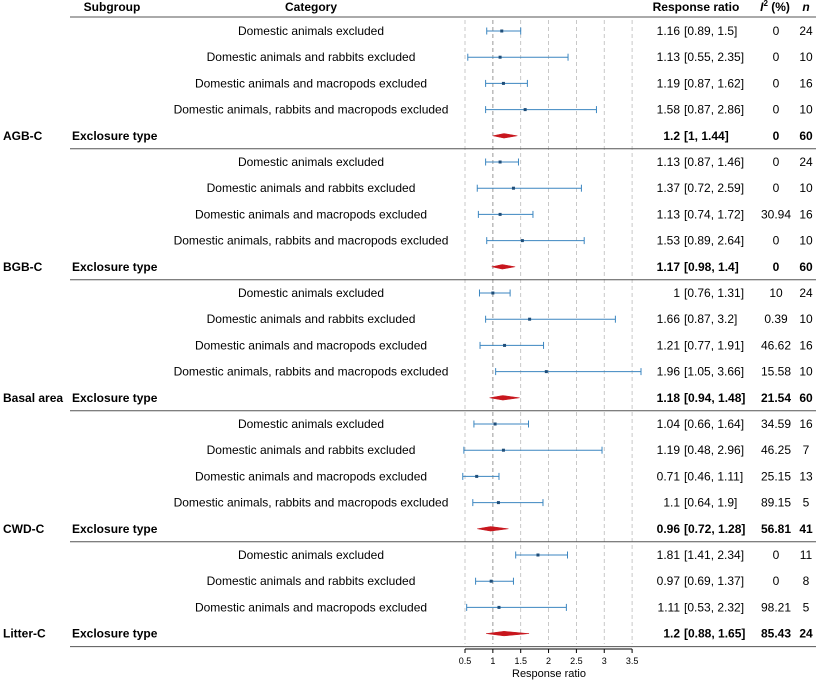 The image size is (816, 683). Describe the element at coordinates (806, 581) in the screenshot. I see `n-value: 8` at that location.